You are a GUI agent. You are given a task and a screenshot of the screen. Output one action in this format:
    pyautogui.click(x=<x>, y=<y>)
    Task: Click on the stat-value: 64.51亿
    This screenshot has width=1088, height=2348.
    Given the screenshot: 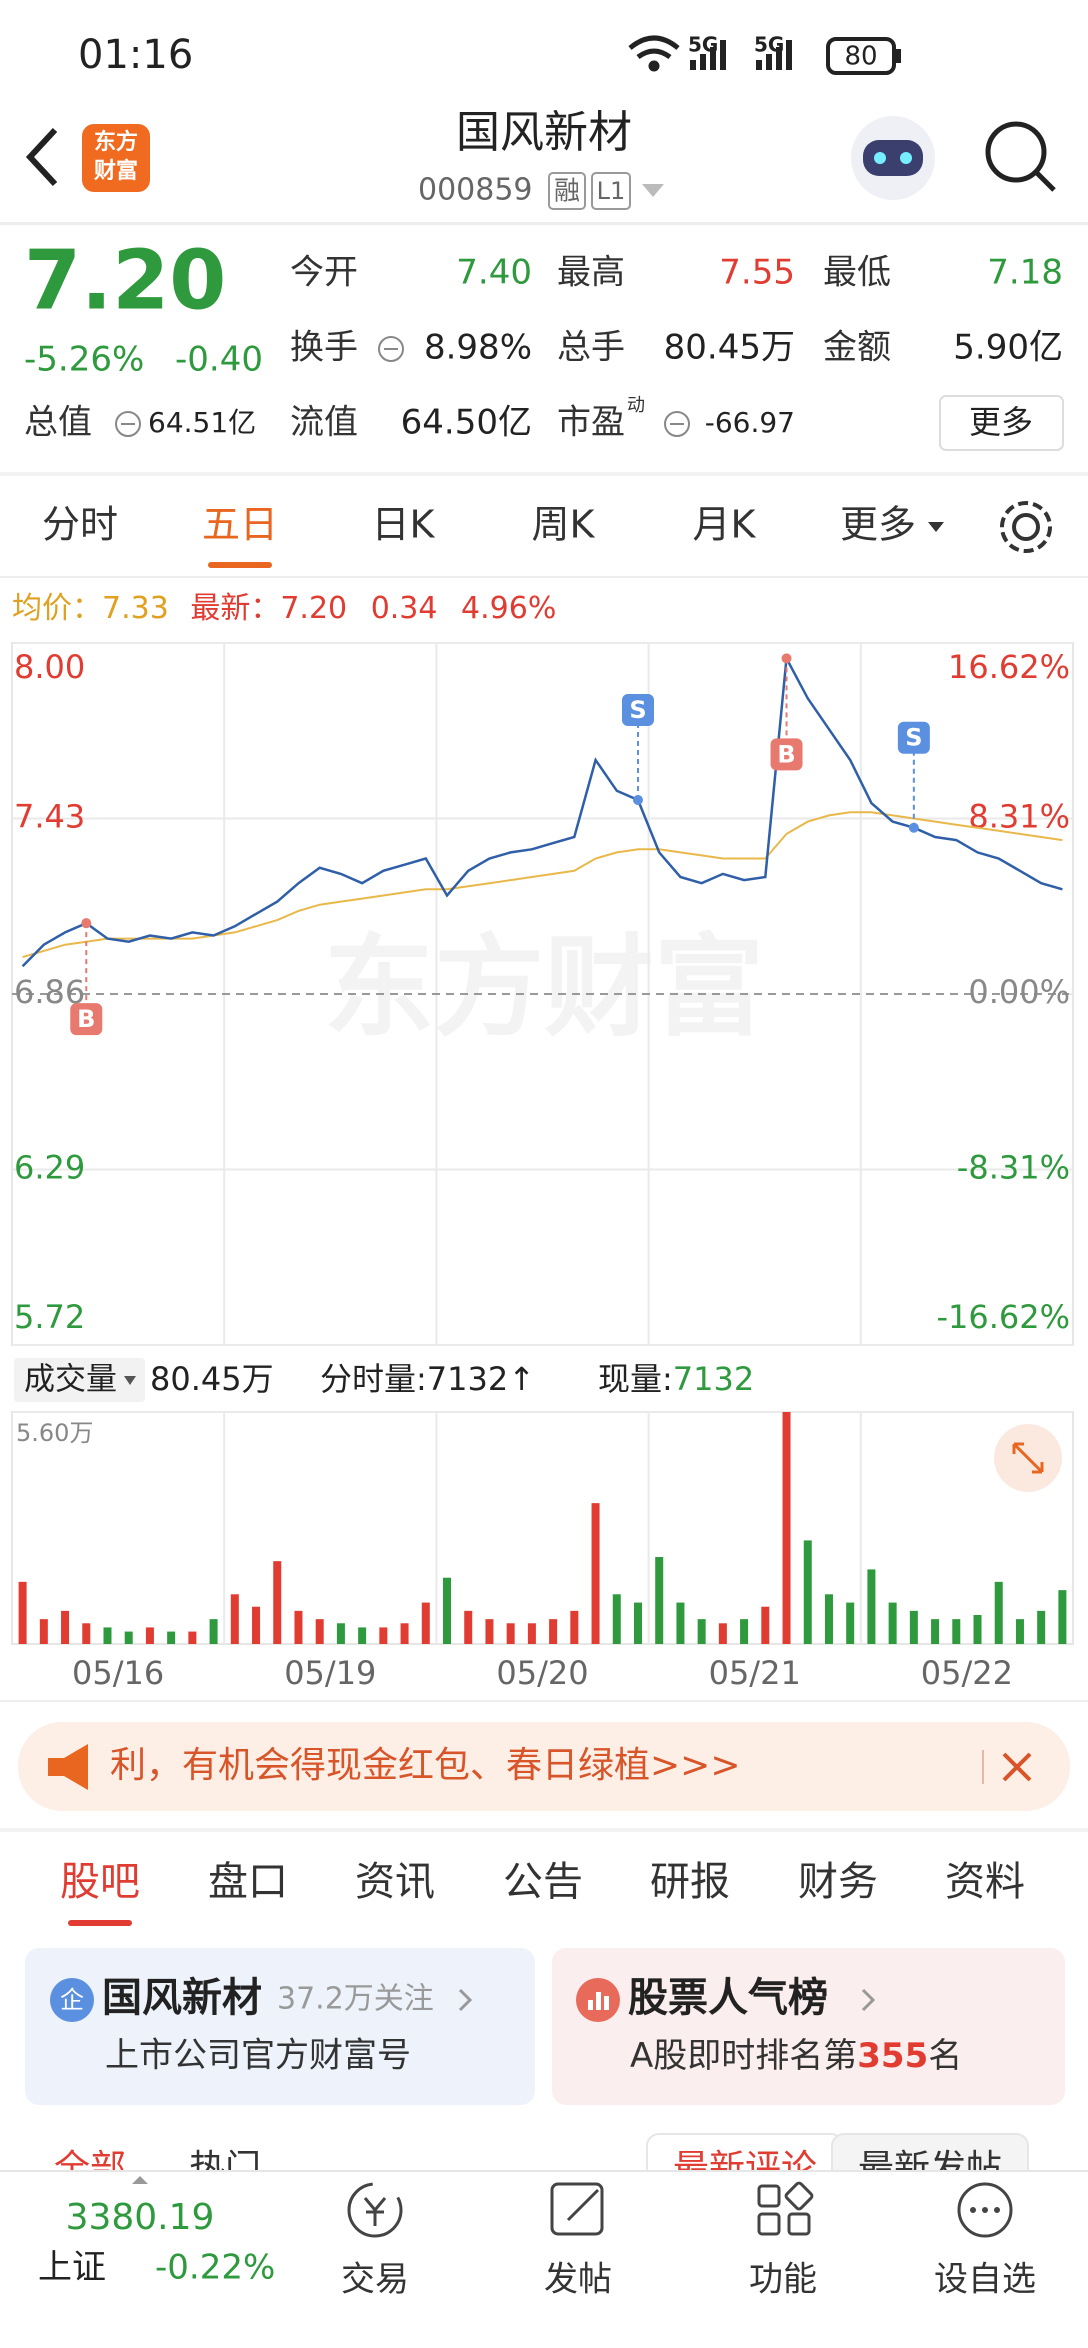 What is the action you would take?
    pyautogui.click(x=202, y=422)
    